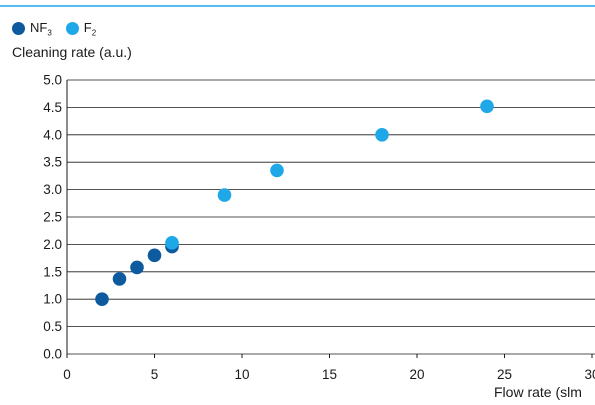 Image resolution: width=595 pixels, height=405 pixels. I want to click on x-tick-label: 25, so click(504, 374).